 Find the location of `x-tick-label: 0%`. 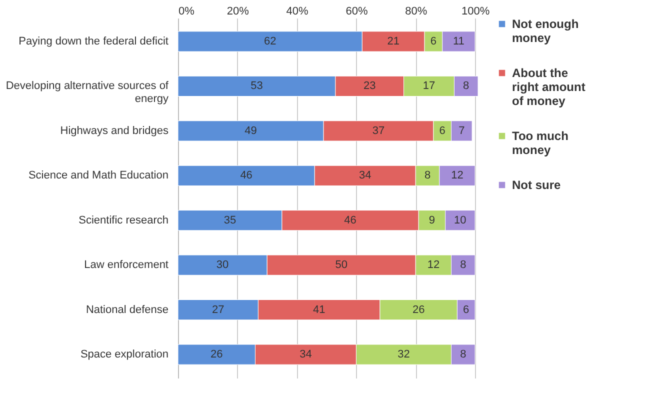

x-tick-label: 0% is located at coordinates (186, 12).